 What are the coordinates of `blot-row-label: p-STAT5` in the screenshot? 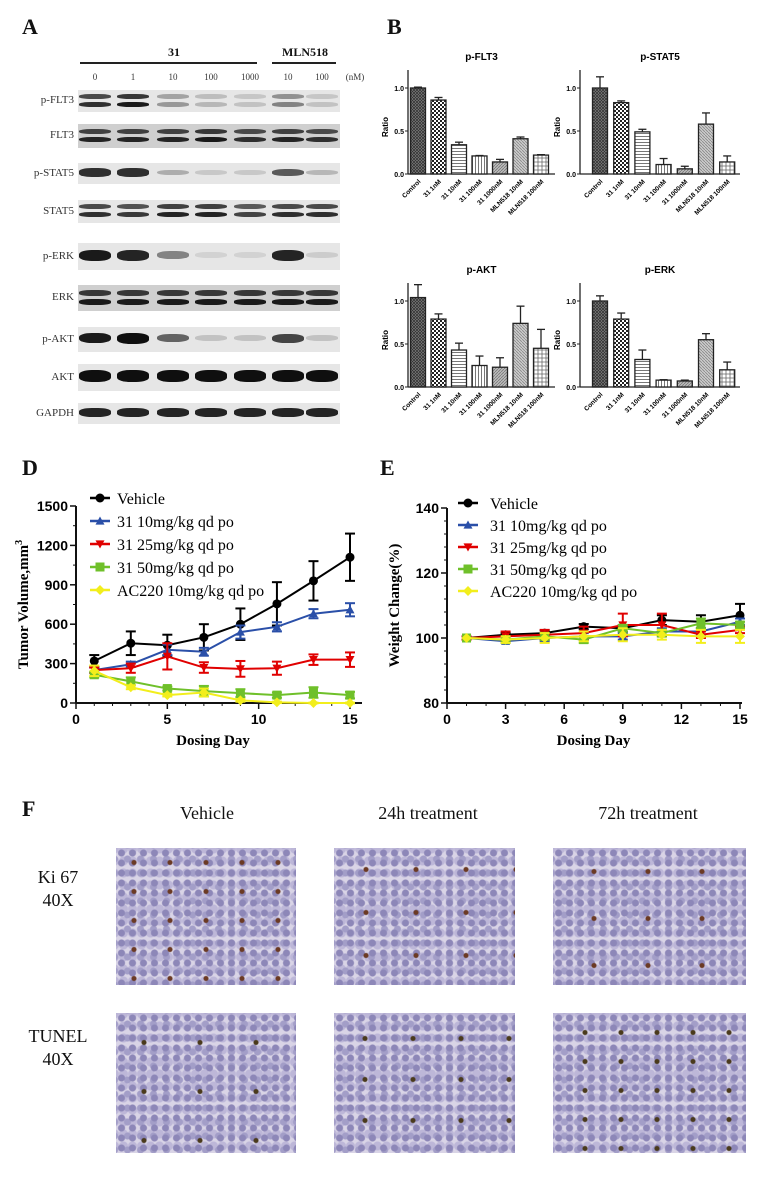 It's located at (53, 172).